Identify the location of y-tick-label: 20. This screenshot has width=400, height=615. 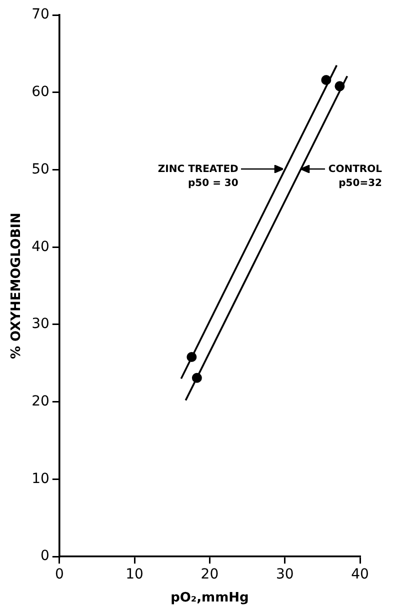
(41, 402).